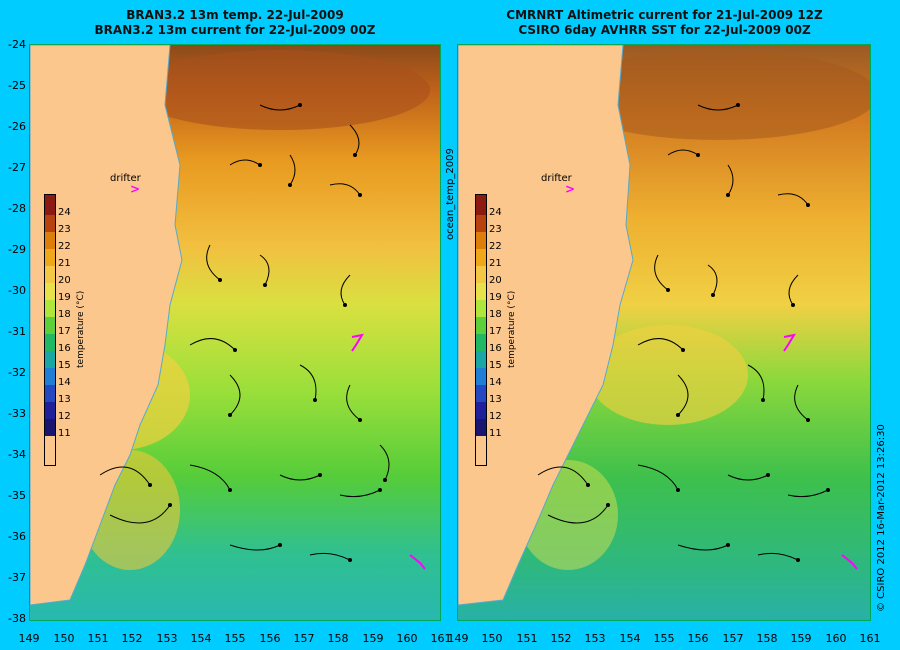 This screenshot has height=650, width=900. What do you see at coordinates (132, 638) in the screenshot?
I see `x-tick: 152` at bounding box center [132, 638].